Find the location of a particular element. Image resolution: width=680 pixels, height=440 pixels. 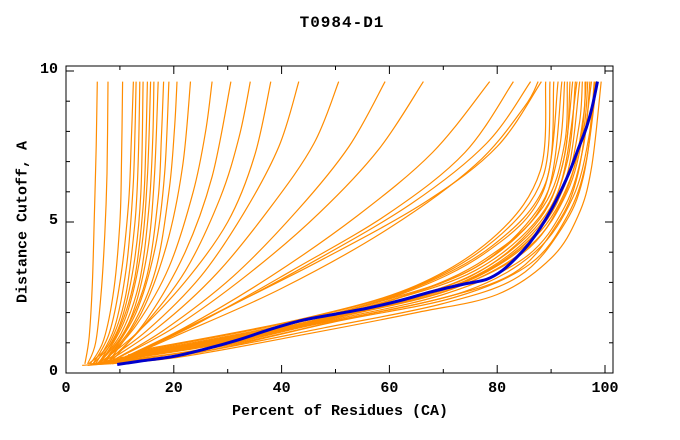

x-tick-label: 60 is located at coordinates (389, 388).